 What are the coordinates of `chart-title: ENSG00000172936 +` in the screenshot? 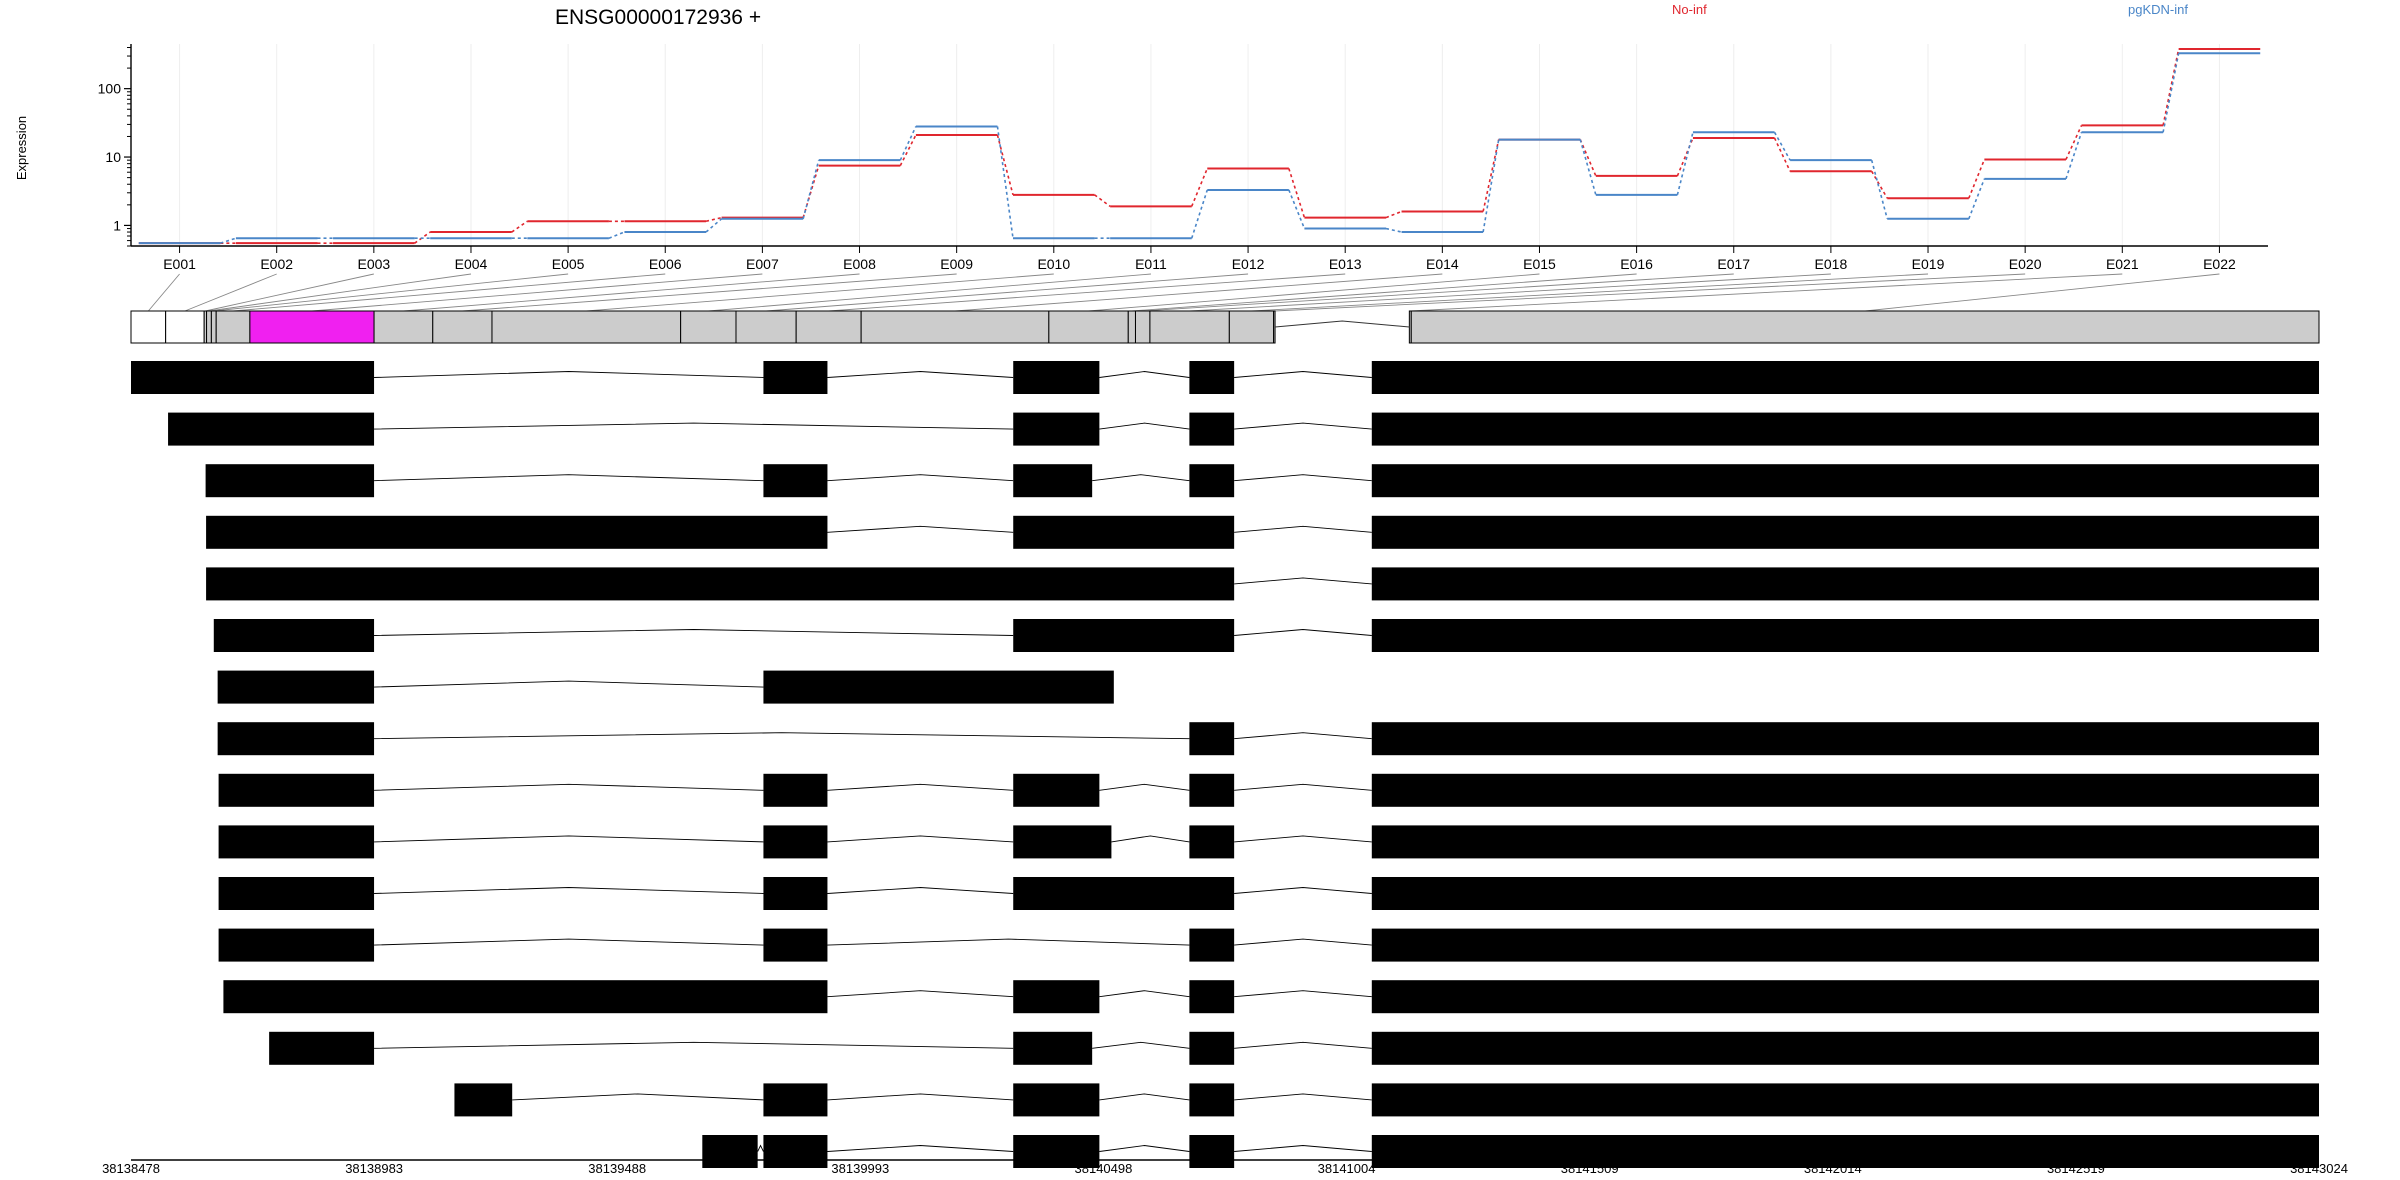 It's located at (658, 17).